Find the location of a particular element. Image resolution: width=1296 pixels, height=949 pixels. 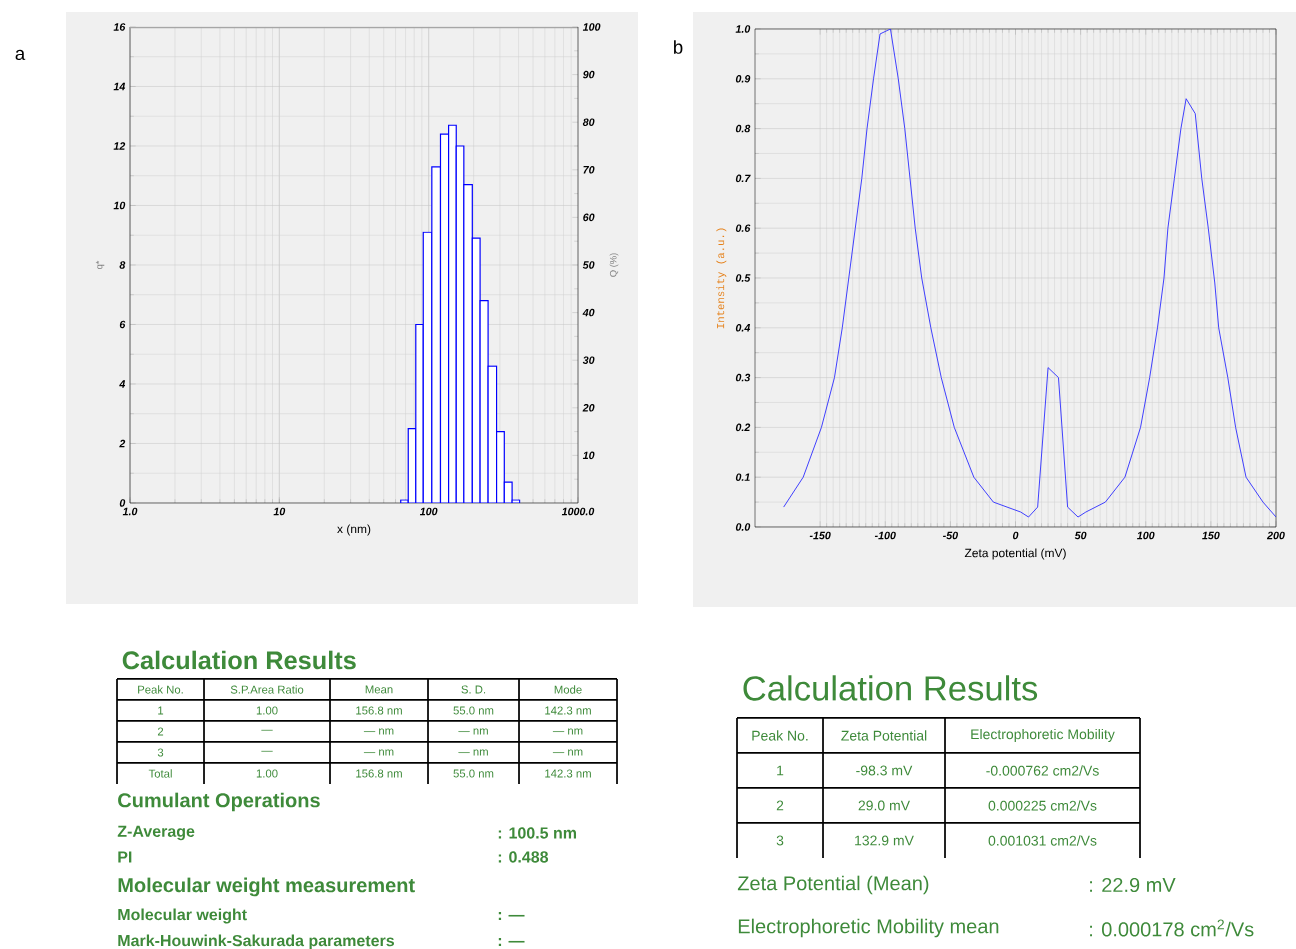

y-tick-label: 16 is located at coordinates (119, 26).